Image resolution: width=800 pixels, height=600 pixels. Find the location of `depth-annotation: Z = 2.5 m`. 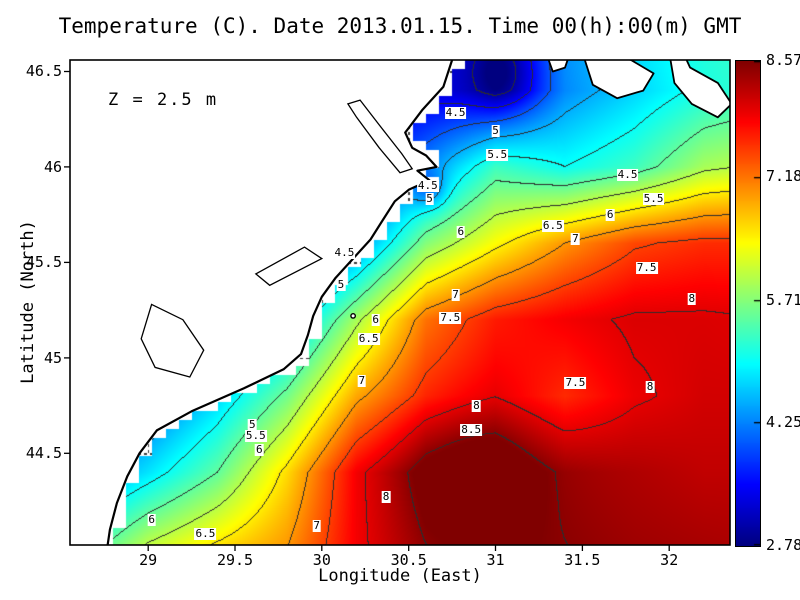

depth-annotation: Z = 2.5 m is located at coordinates (163, 100).